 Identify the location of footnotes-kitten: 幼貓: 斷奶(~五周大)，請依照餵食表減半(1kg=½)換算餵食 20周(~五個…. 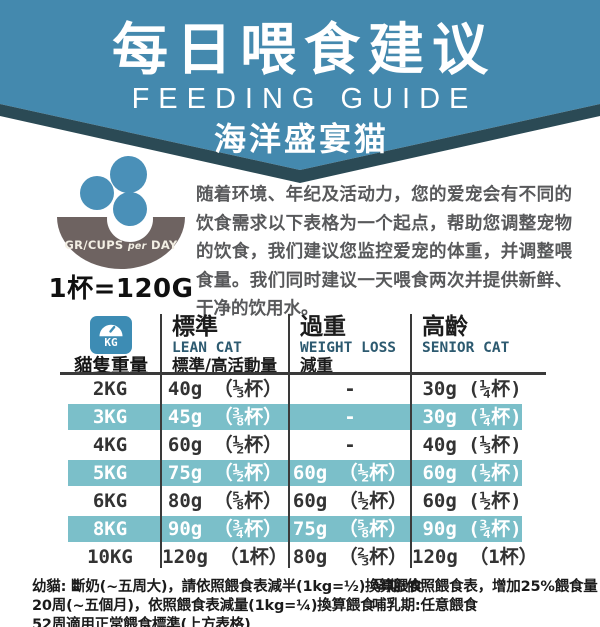
(227, 602).